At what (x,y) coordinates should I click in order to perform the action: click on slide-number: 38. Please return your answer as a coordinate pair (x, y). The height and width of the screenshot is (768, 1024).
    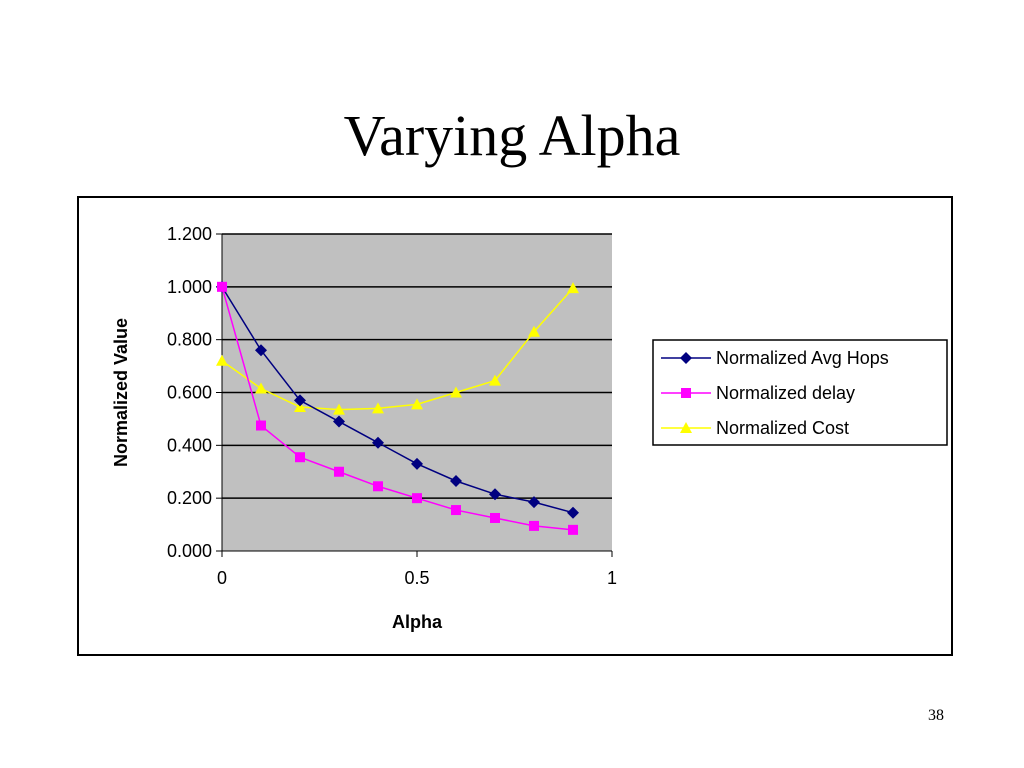
    Looking at the image, I should click on (936, 715).